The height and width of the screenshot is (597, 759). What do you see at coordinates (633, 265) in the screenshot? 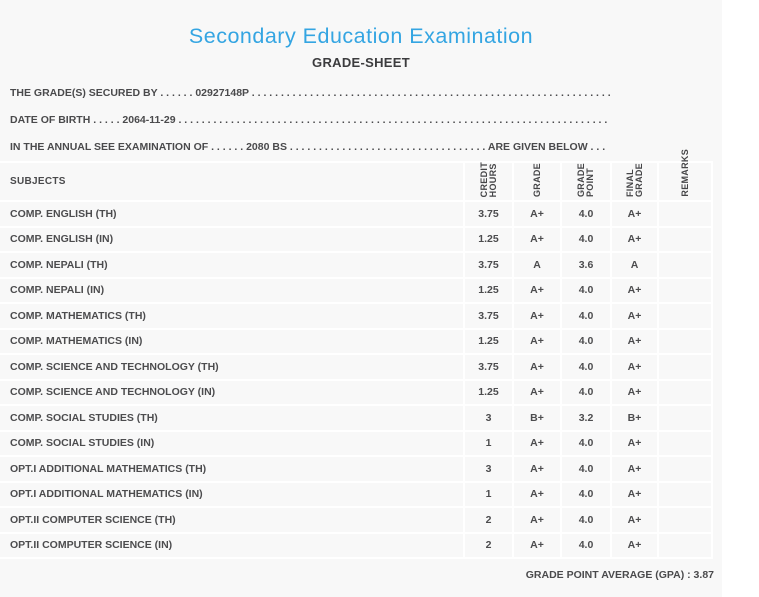
I see `final-grade-cell: A` at bounding box center [633, 265].